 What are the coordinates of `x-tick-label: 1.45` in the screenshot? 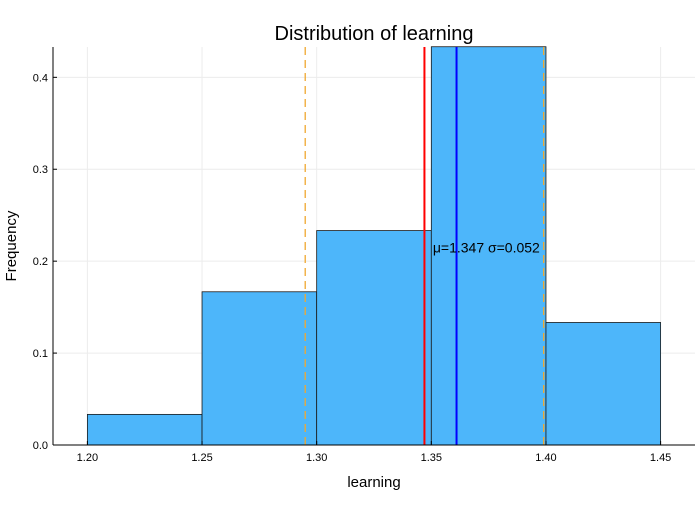 It's located at (660, 458).